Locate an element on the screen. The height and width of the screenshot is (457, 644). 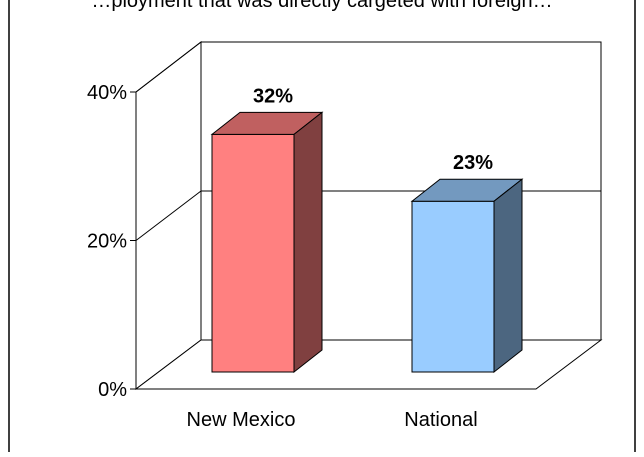
y-axis: 0% 20% 40% is located at coordinates (112, 241).